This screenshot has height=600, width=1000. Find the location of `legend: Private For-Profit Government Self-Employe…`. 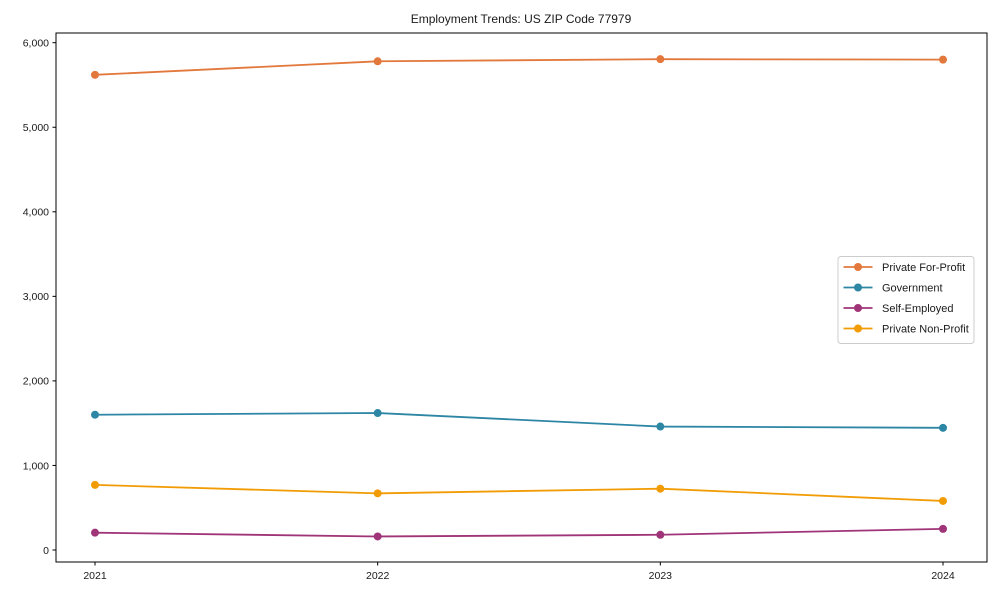

legend: Private For-Profit Government Self-Employe… is located at coordinates (906, 300).